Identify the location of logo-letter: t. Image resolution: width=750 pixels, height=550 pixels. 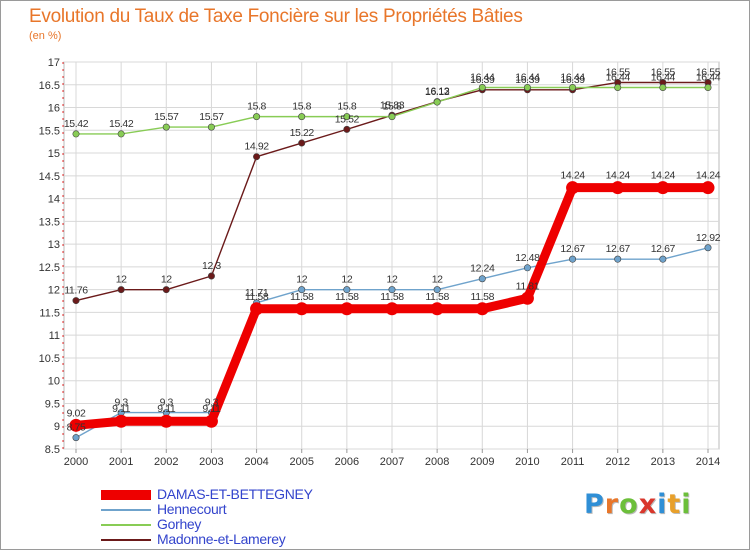
(674, 504).